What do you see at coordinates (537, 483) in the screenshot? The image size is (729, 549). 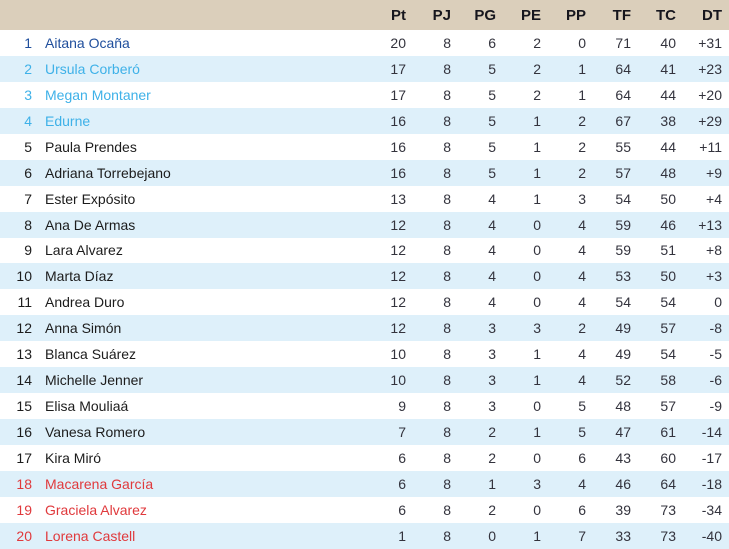 I see `draws-cell: 3` at bounding box center [537, 483].